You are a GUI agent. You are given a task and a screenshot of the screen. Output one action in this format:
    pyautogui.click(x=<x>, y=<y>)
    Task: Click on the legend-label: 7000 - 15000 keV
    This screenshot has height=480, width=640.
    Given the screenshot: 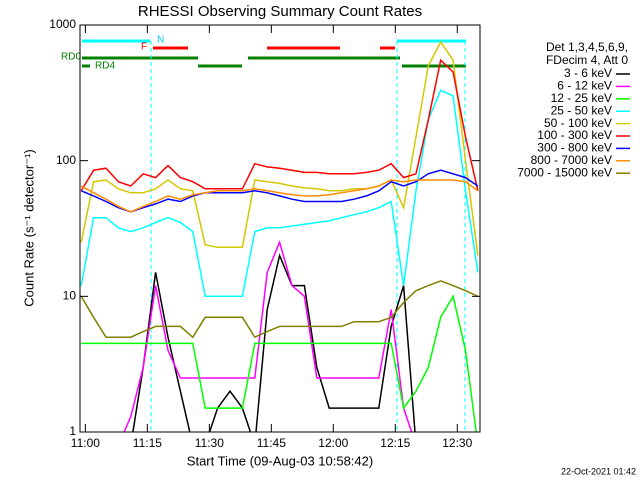 What is the action you would take?
    pyautogui.click(x=564, y=172)
    